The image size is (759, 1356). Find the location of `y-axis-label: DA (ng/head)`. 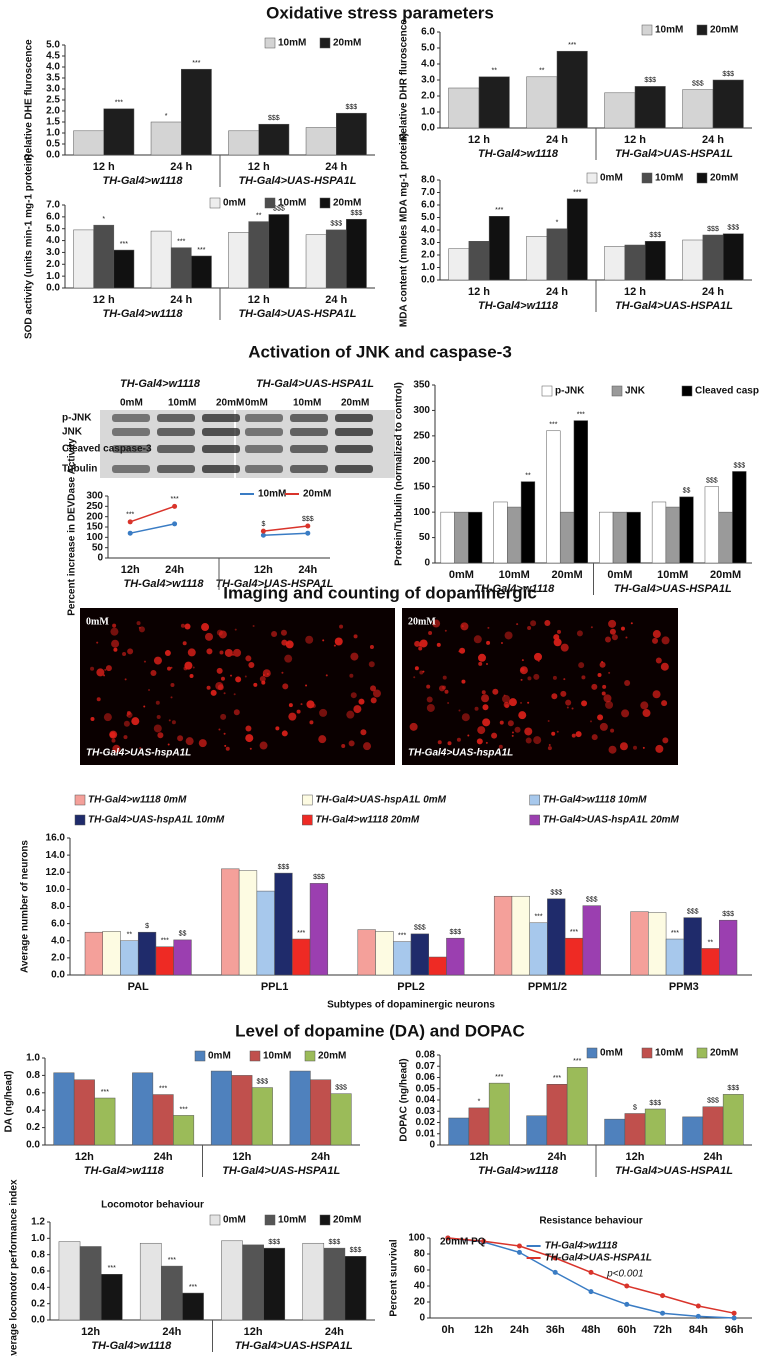

y-axis-label: DA (ng/head) is located at coordinates (9, 1102).